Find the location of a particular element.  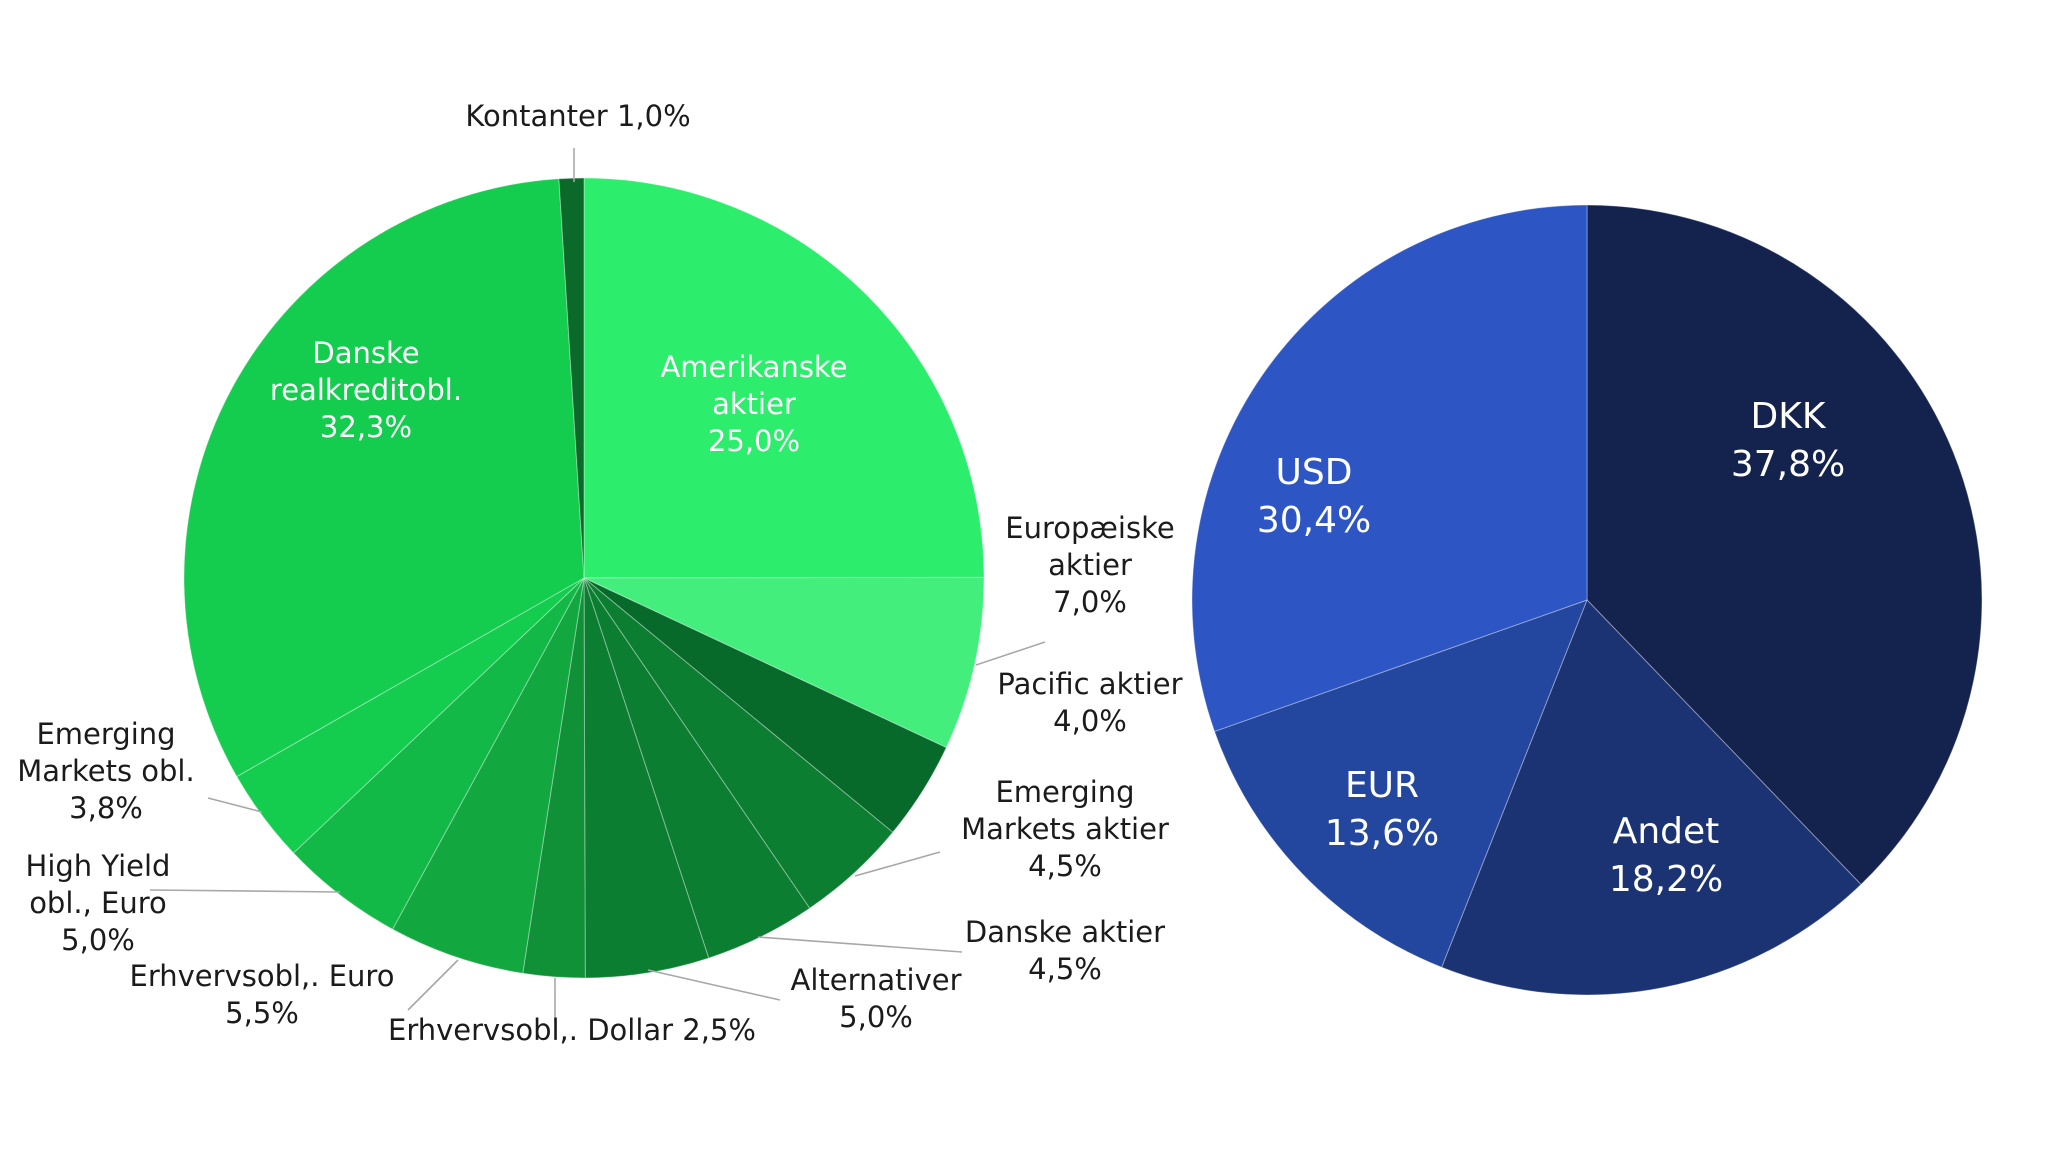

slice-label-line: Andet is located at coordinates (1666, 831).